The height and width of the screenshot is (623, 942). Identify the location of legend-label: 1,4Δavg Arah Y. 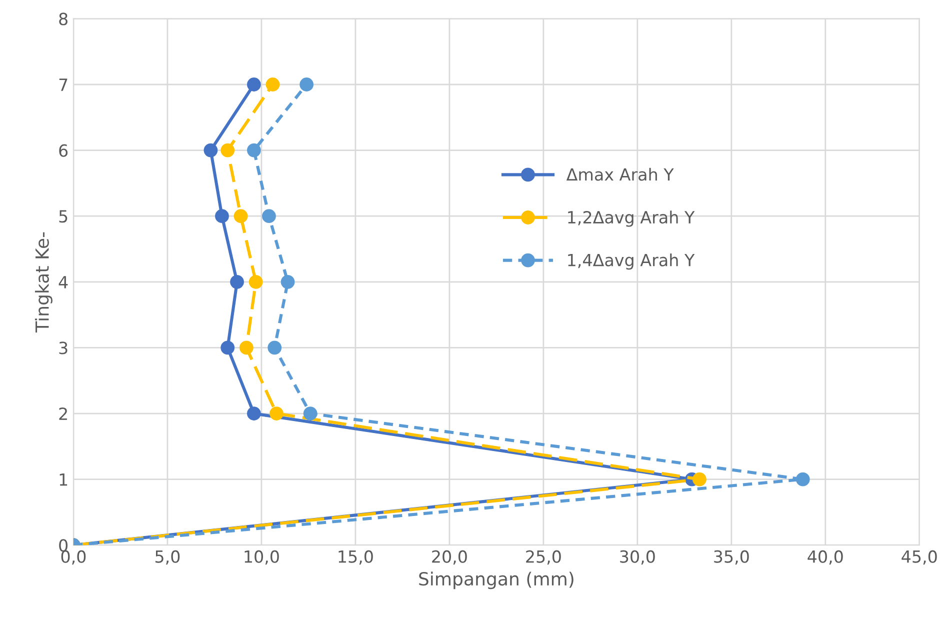
(631, 261).